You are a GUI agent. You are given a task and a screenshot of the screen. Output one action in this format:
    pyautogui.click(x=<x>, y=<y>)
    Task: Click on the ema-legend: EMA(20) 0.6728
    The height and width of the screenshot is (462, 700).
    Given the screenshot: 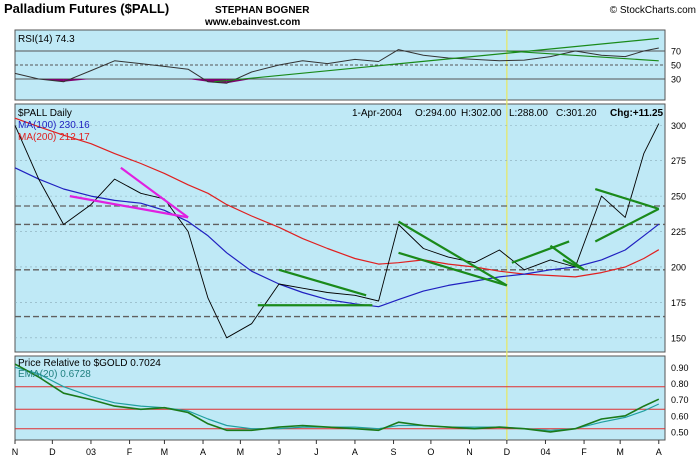 What is the action you would take?
    pyautogui.click(x=54, y=374)
    